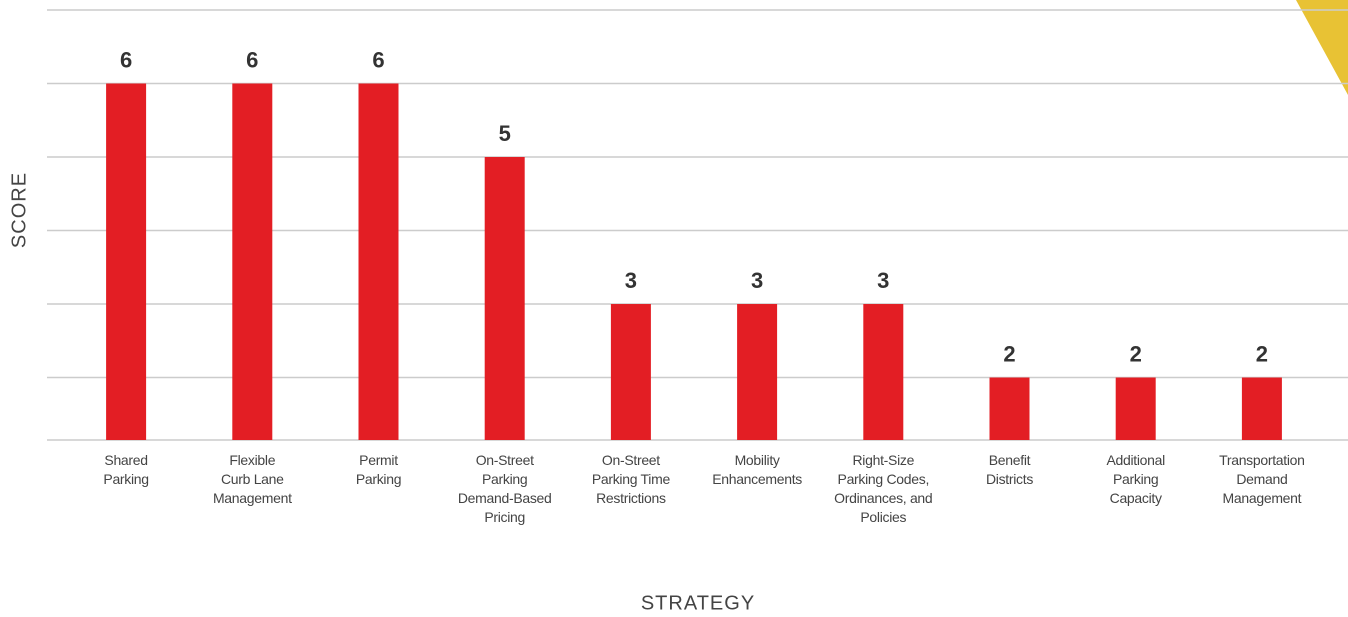 The height and width of the screenshot is (617, 1348). What do you see at coordinates (1262, 479) in the screenshot?
I see `x-tick-label: Transportation Demand Management` at bounding box center [1262, 479].